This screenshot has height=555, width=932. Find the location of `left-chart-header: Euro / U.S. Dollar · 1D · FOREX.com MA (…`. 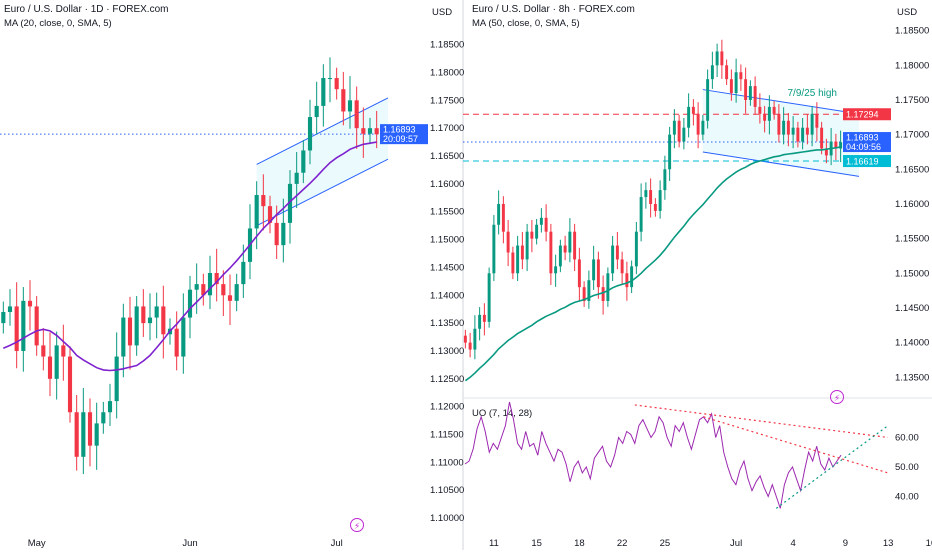

left-chart-header: Euro / U.S. Dollar · 1D · FOREX.com MA (… is located at coordinates (86, 16).